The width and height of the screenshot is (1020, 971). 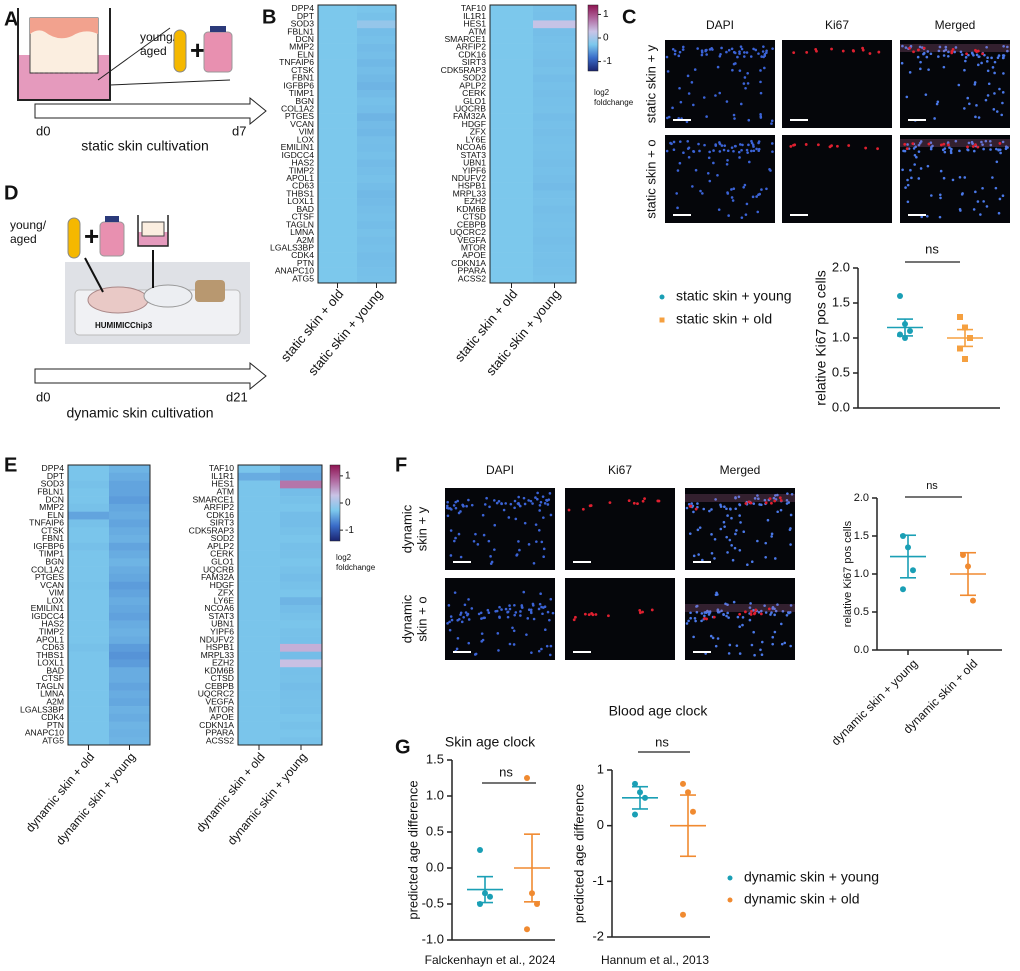 What do you see at coordinates (217, 577) in the screenshot?
I see `gene-label: FAM32A` at bounding box center [217, 577].